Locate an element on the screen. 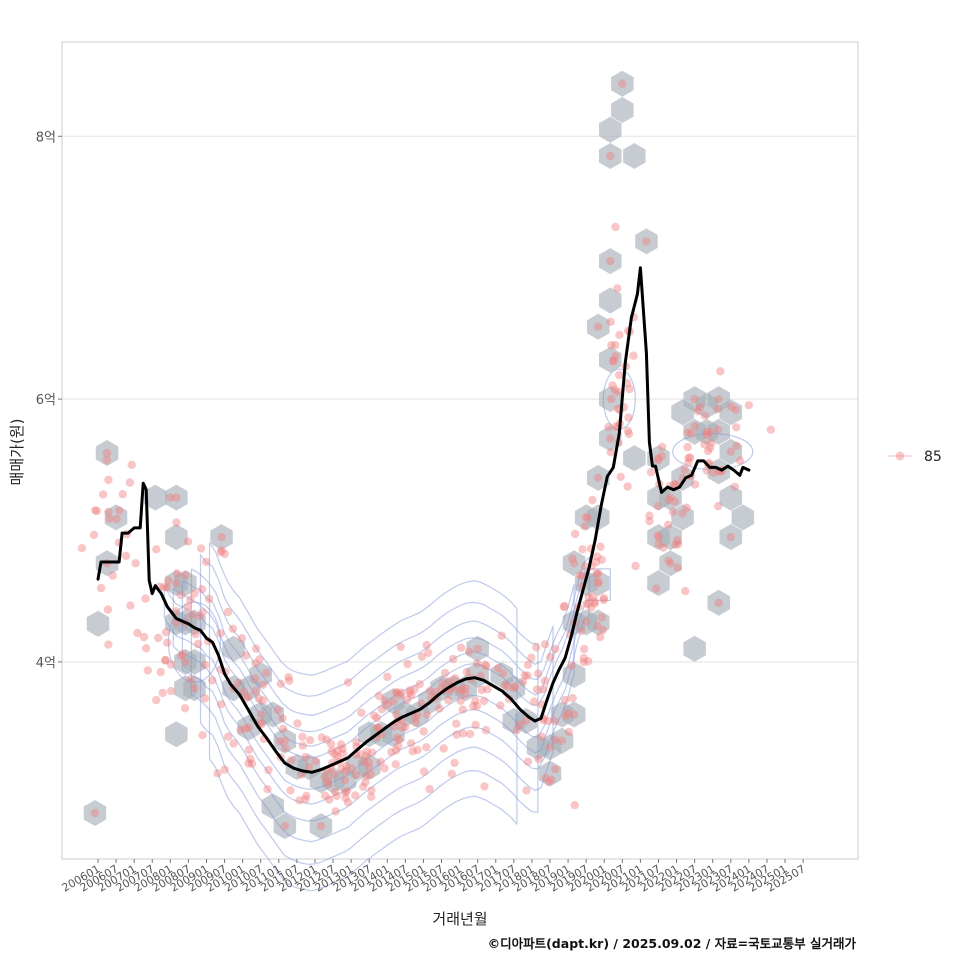 This screenshot has height=960, width=960. y-axis-title: 매매가(원) is located at coordinates (17, 452).